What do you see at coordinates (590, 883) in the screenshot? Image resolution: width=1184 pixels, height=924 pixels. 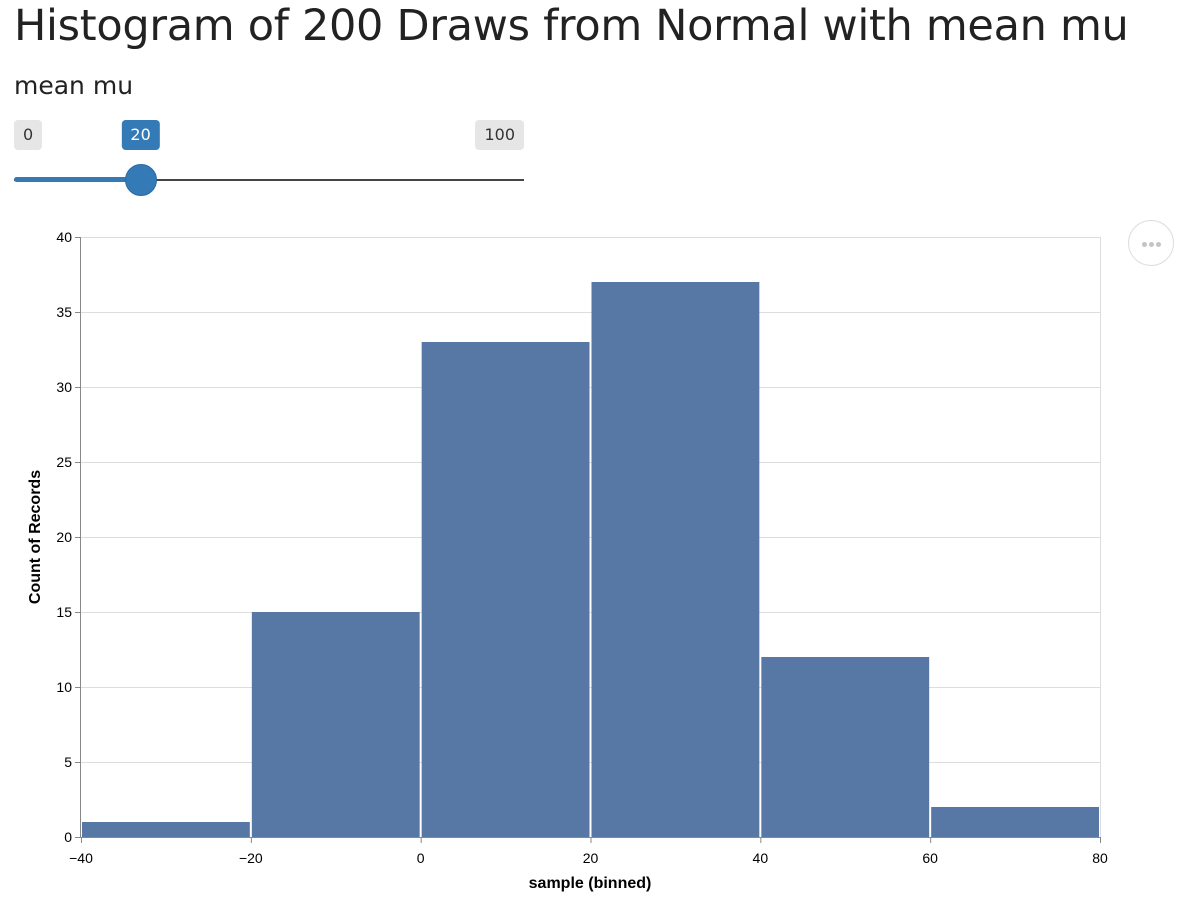 I see `x-axis-title: sample (binned)` at bounding box center [590, 883].